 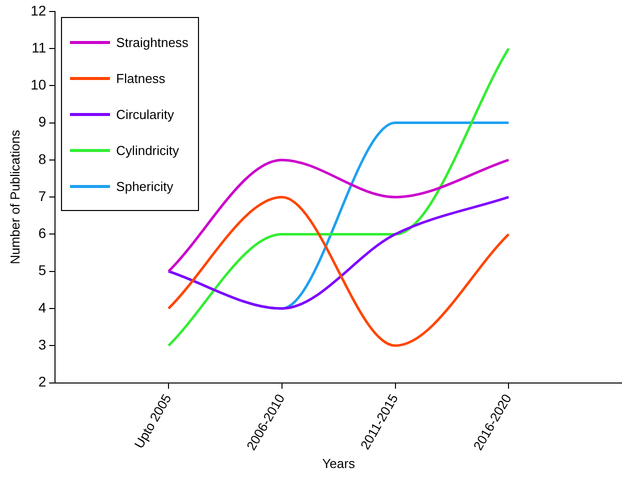 What do you see at coordinates (152, 42) in the screenshot?
I see `legend-label: Straightness` at bounding box center [152, 42].